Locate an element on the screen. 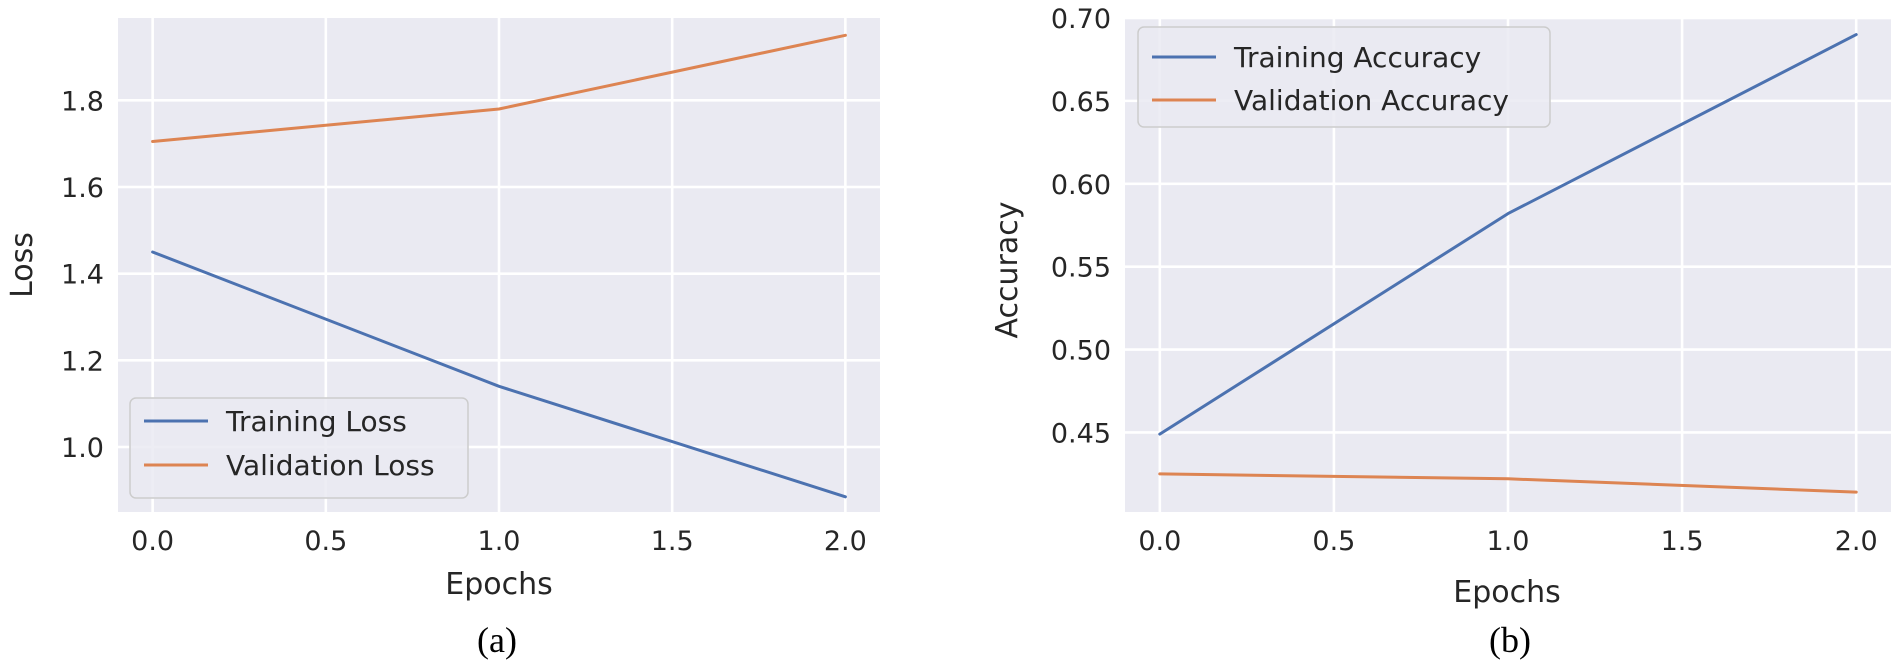 Image resolution: width=1900 pixels, height=662 pixels. loss-x-tick-label: 0.0 is located at coordinates (152, 541).